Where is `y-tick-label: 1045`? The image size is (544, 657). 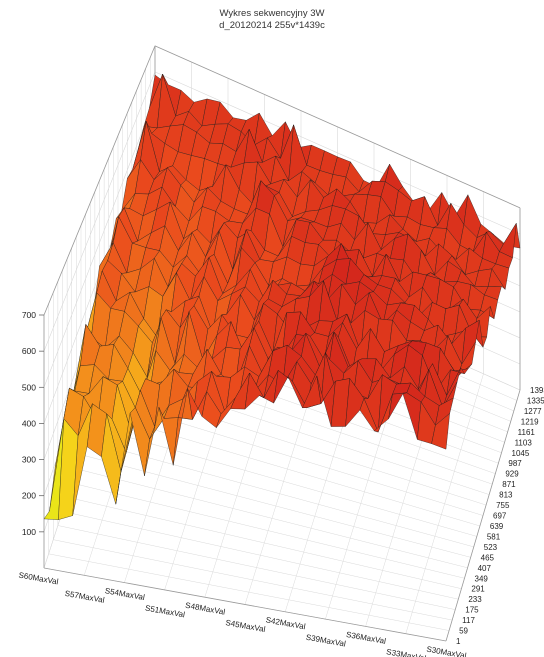
y-tick-label: 1045 is located at coordinates (521, 453).